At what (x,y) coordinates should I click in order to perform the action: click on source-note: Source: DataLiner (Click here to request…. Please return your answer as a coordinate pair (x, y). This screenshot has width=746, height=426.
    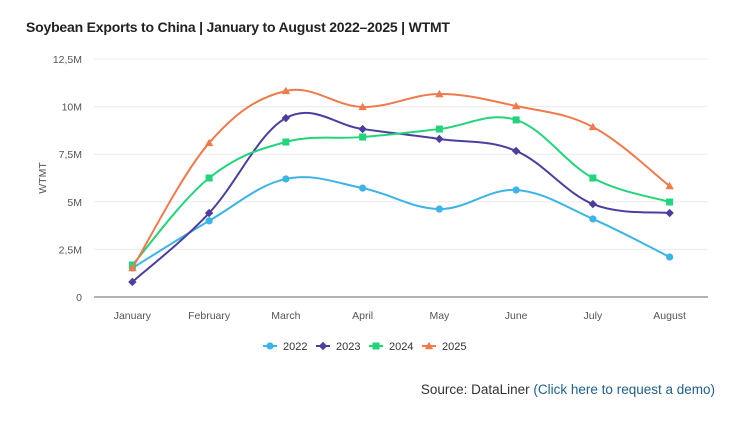
    Looking at the image, I should click on (568, 389).